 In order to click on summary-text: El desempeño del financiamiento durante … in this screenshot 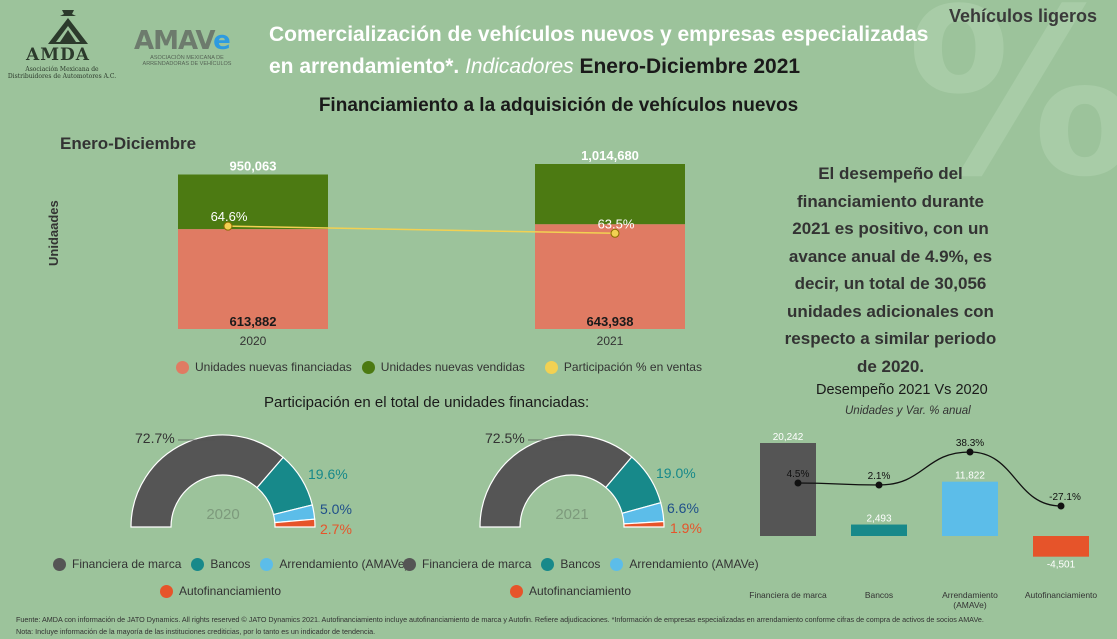, I will do `click(890, 270)`.